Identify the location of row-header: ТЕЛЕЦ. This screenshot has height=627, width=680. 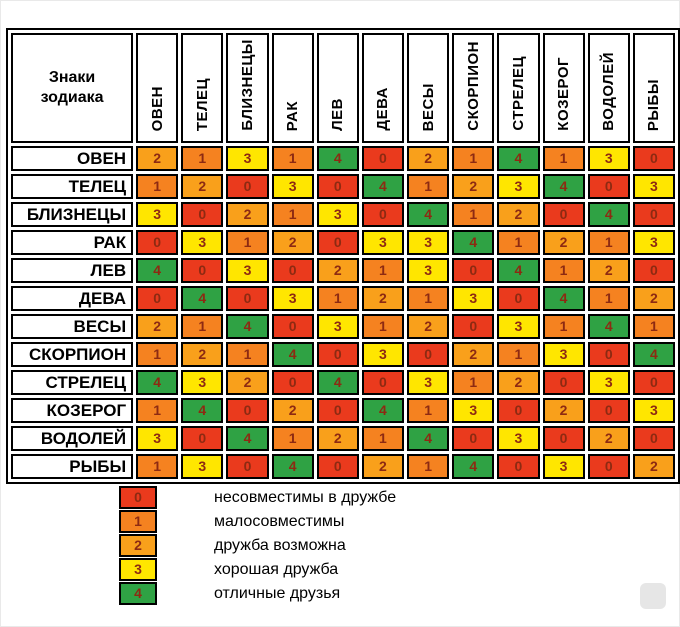
(72, 186).